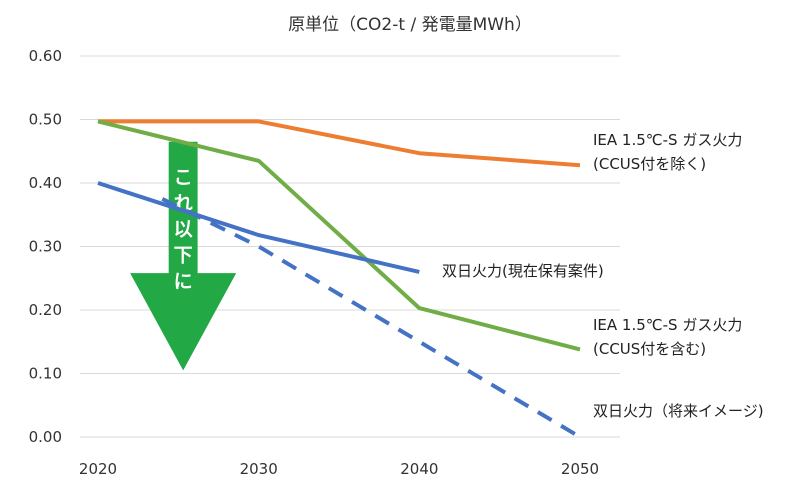 The width and height of the screenshot is (800, 494). Describe the element at coordinates (45, 56) in the screenshot. I see `y-tick-label: 0.60` at that location.